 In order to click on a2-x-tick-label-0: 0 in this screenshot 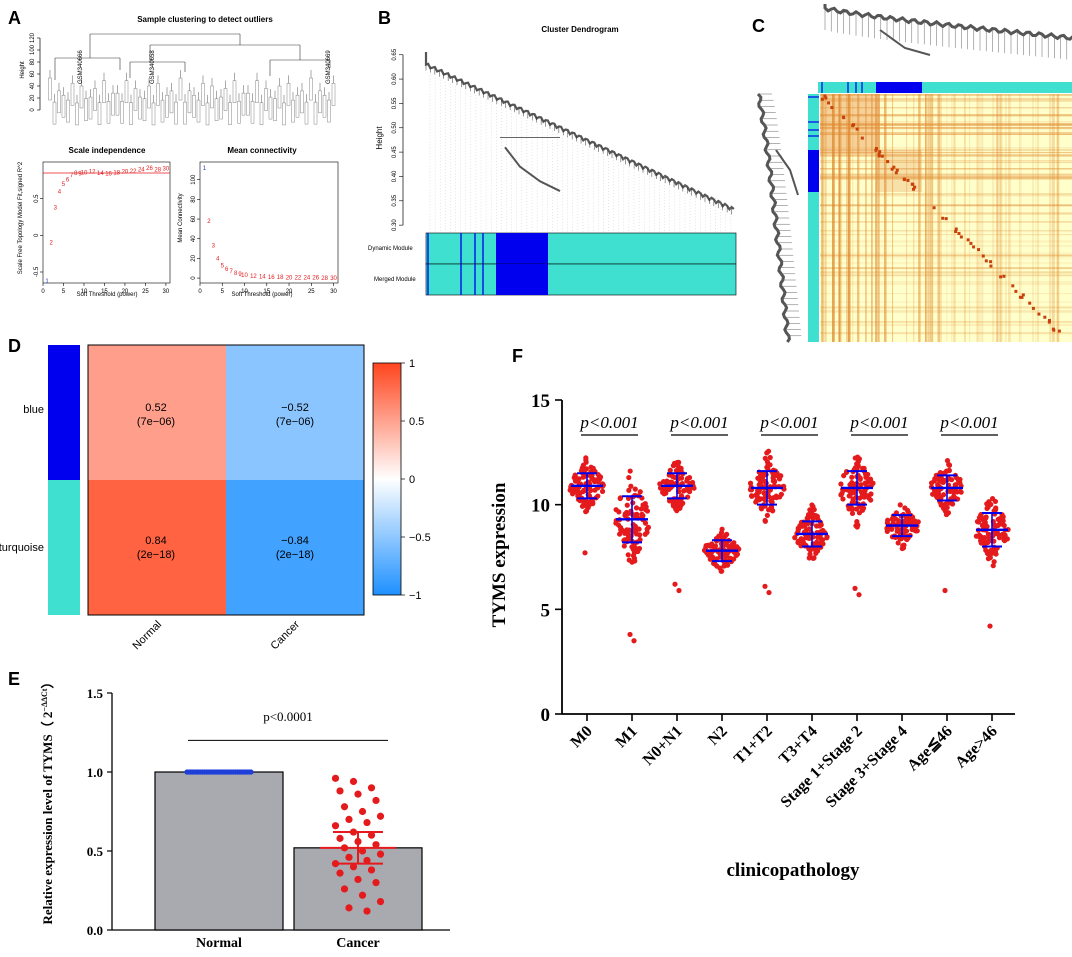, I will do `click(43, 292)`.